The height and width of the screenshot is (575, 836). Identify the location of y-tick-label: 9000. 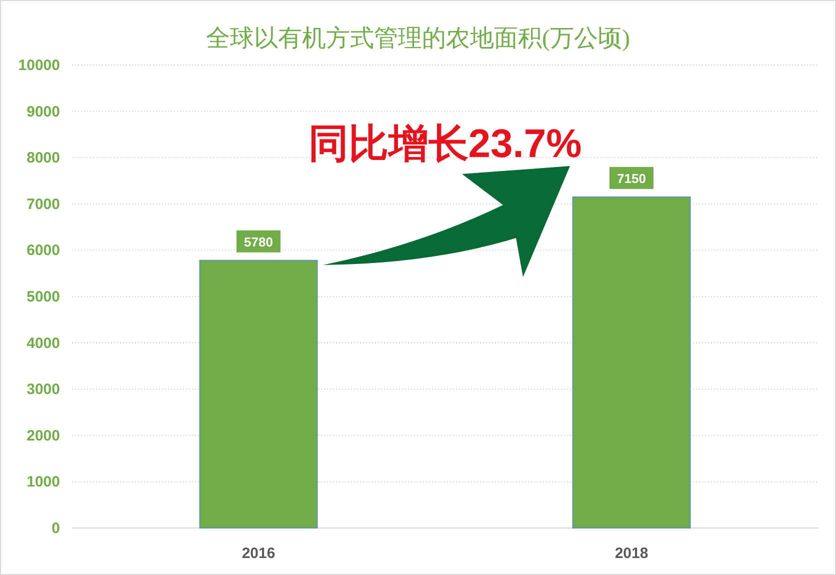
(43, 111).